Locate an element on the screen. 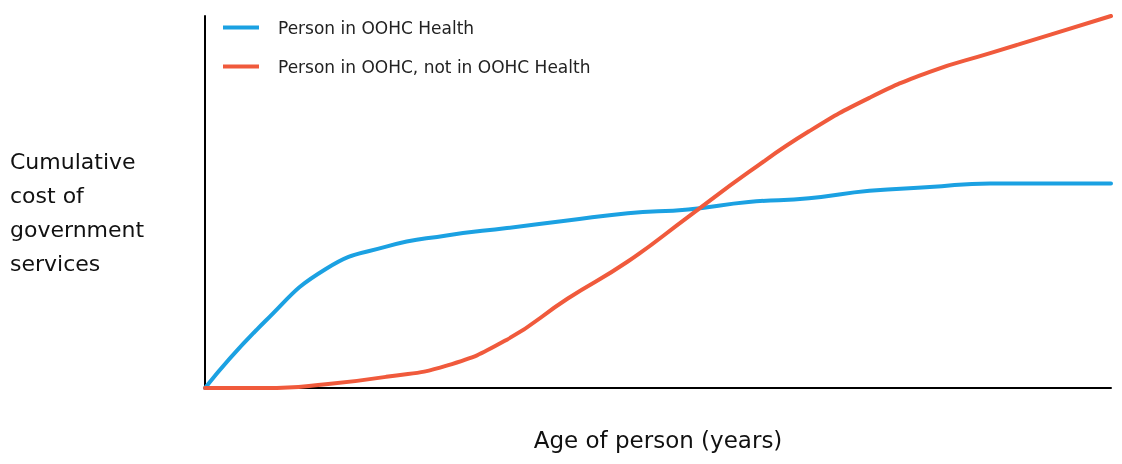 The image size is (1122, 464). x-axis-title: Age of person (years) is located at coordinates (658, 439).